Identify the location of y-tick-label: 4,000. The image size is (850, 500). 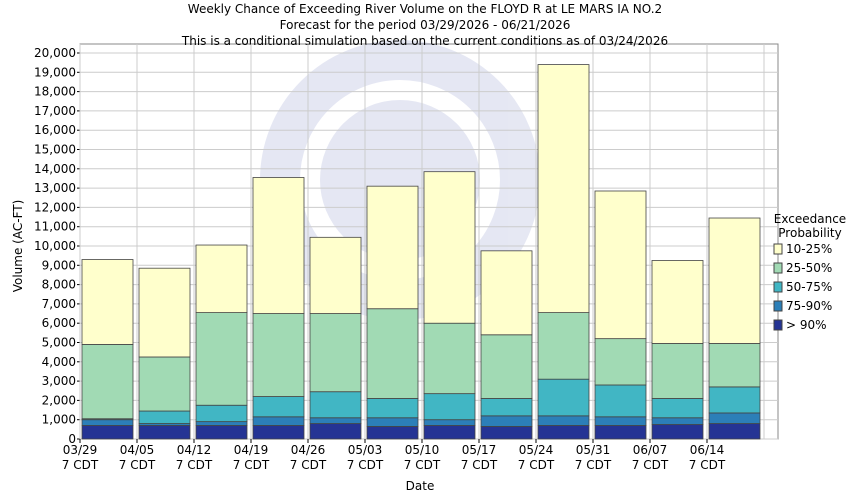
(59, 362).